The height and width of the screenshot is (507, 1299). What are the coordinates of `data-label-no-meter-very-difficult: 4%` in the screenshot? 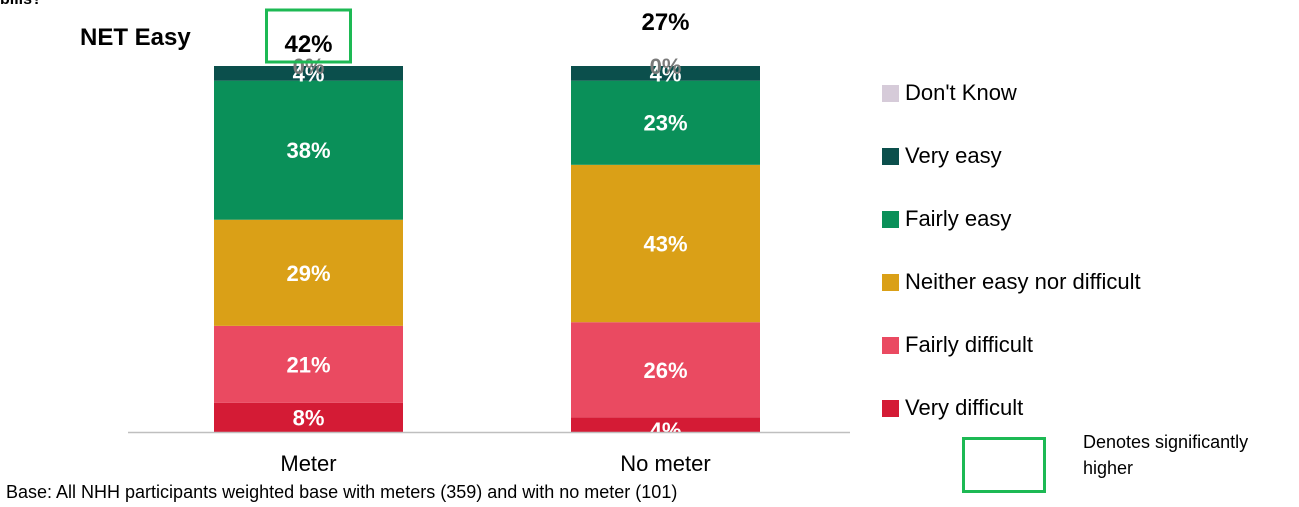 It's located at (666, 430).